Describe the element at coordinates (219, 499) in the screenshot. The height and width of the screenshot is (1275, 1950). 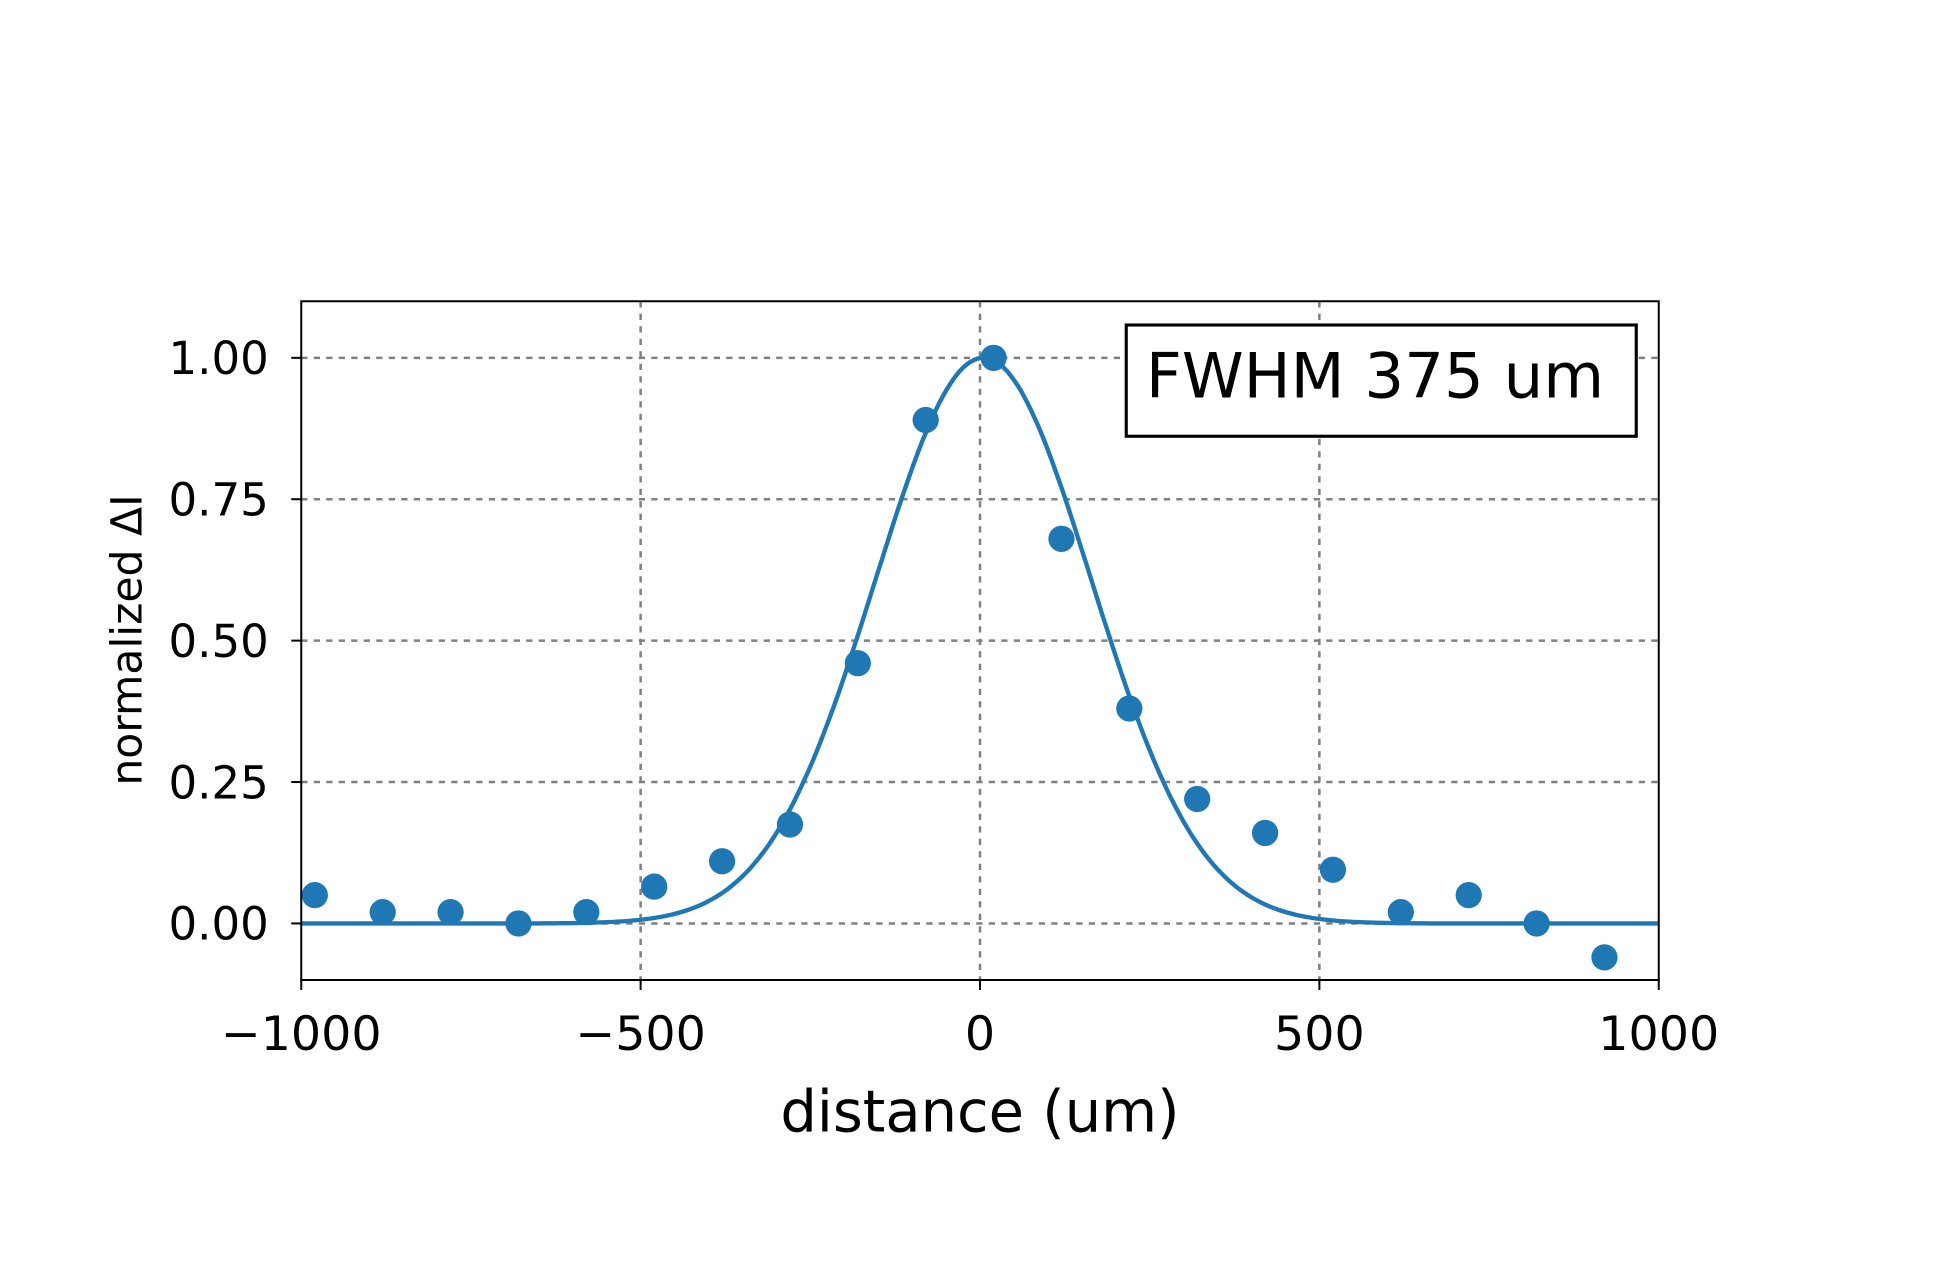
I see `y-tick-label: 0.75` at that location.